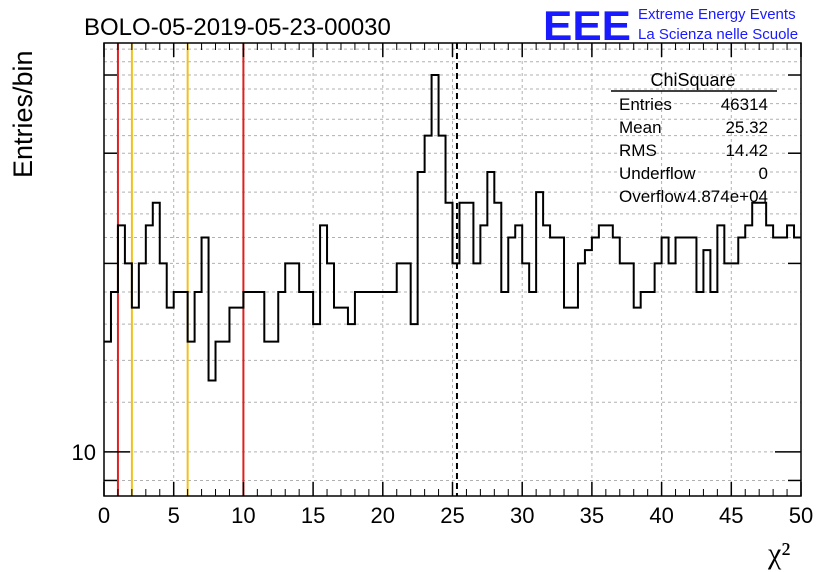 This screenshot has width=836, height=572. Describe the element at coordinates (23, 114) in the screenshot. I see `y-axis-title: Entries/bin` at that location.